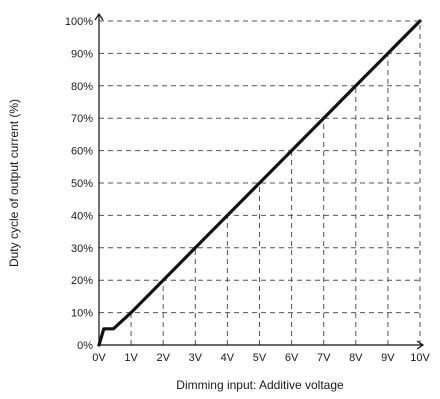 The width and height of the screenshot is (440, 399). Describe the element at coordinates (388, 358) in the screenshot. I see `x-tick-label-9: 9V` at that location.